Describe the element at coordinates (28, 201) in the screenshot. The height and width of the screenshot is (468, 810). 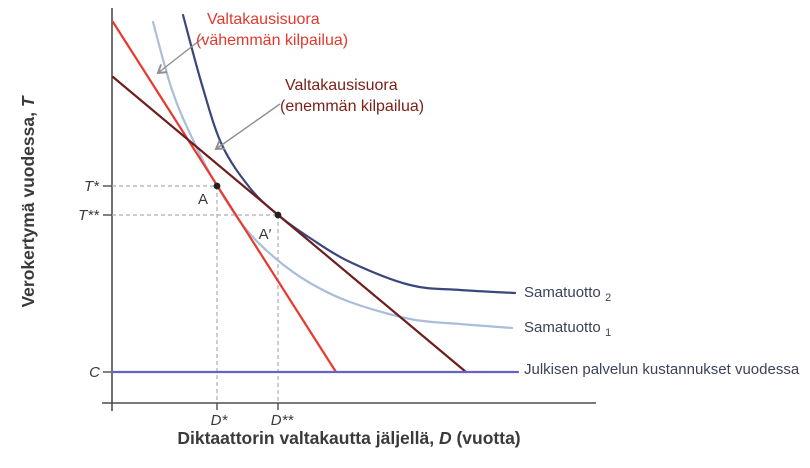
I see `y-axis-title: Verokertymä vuodessa, T` at that location.